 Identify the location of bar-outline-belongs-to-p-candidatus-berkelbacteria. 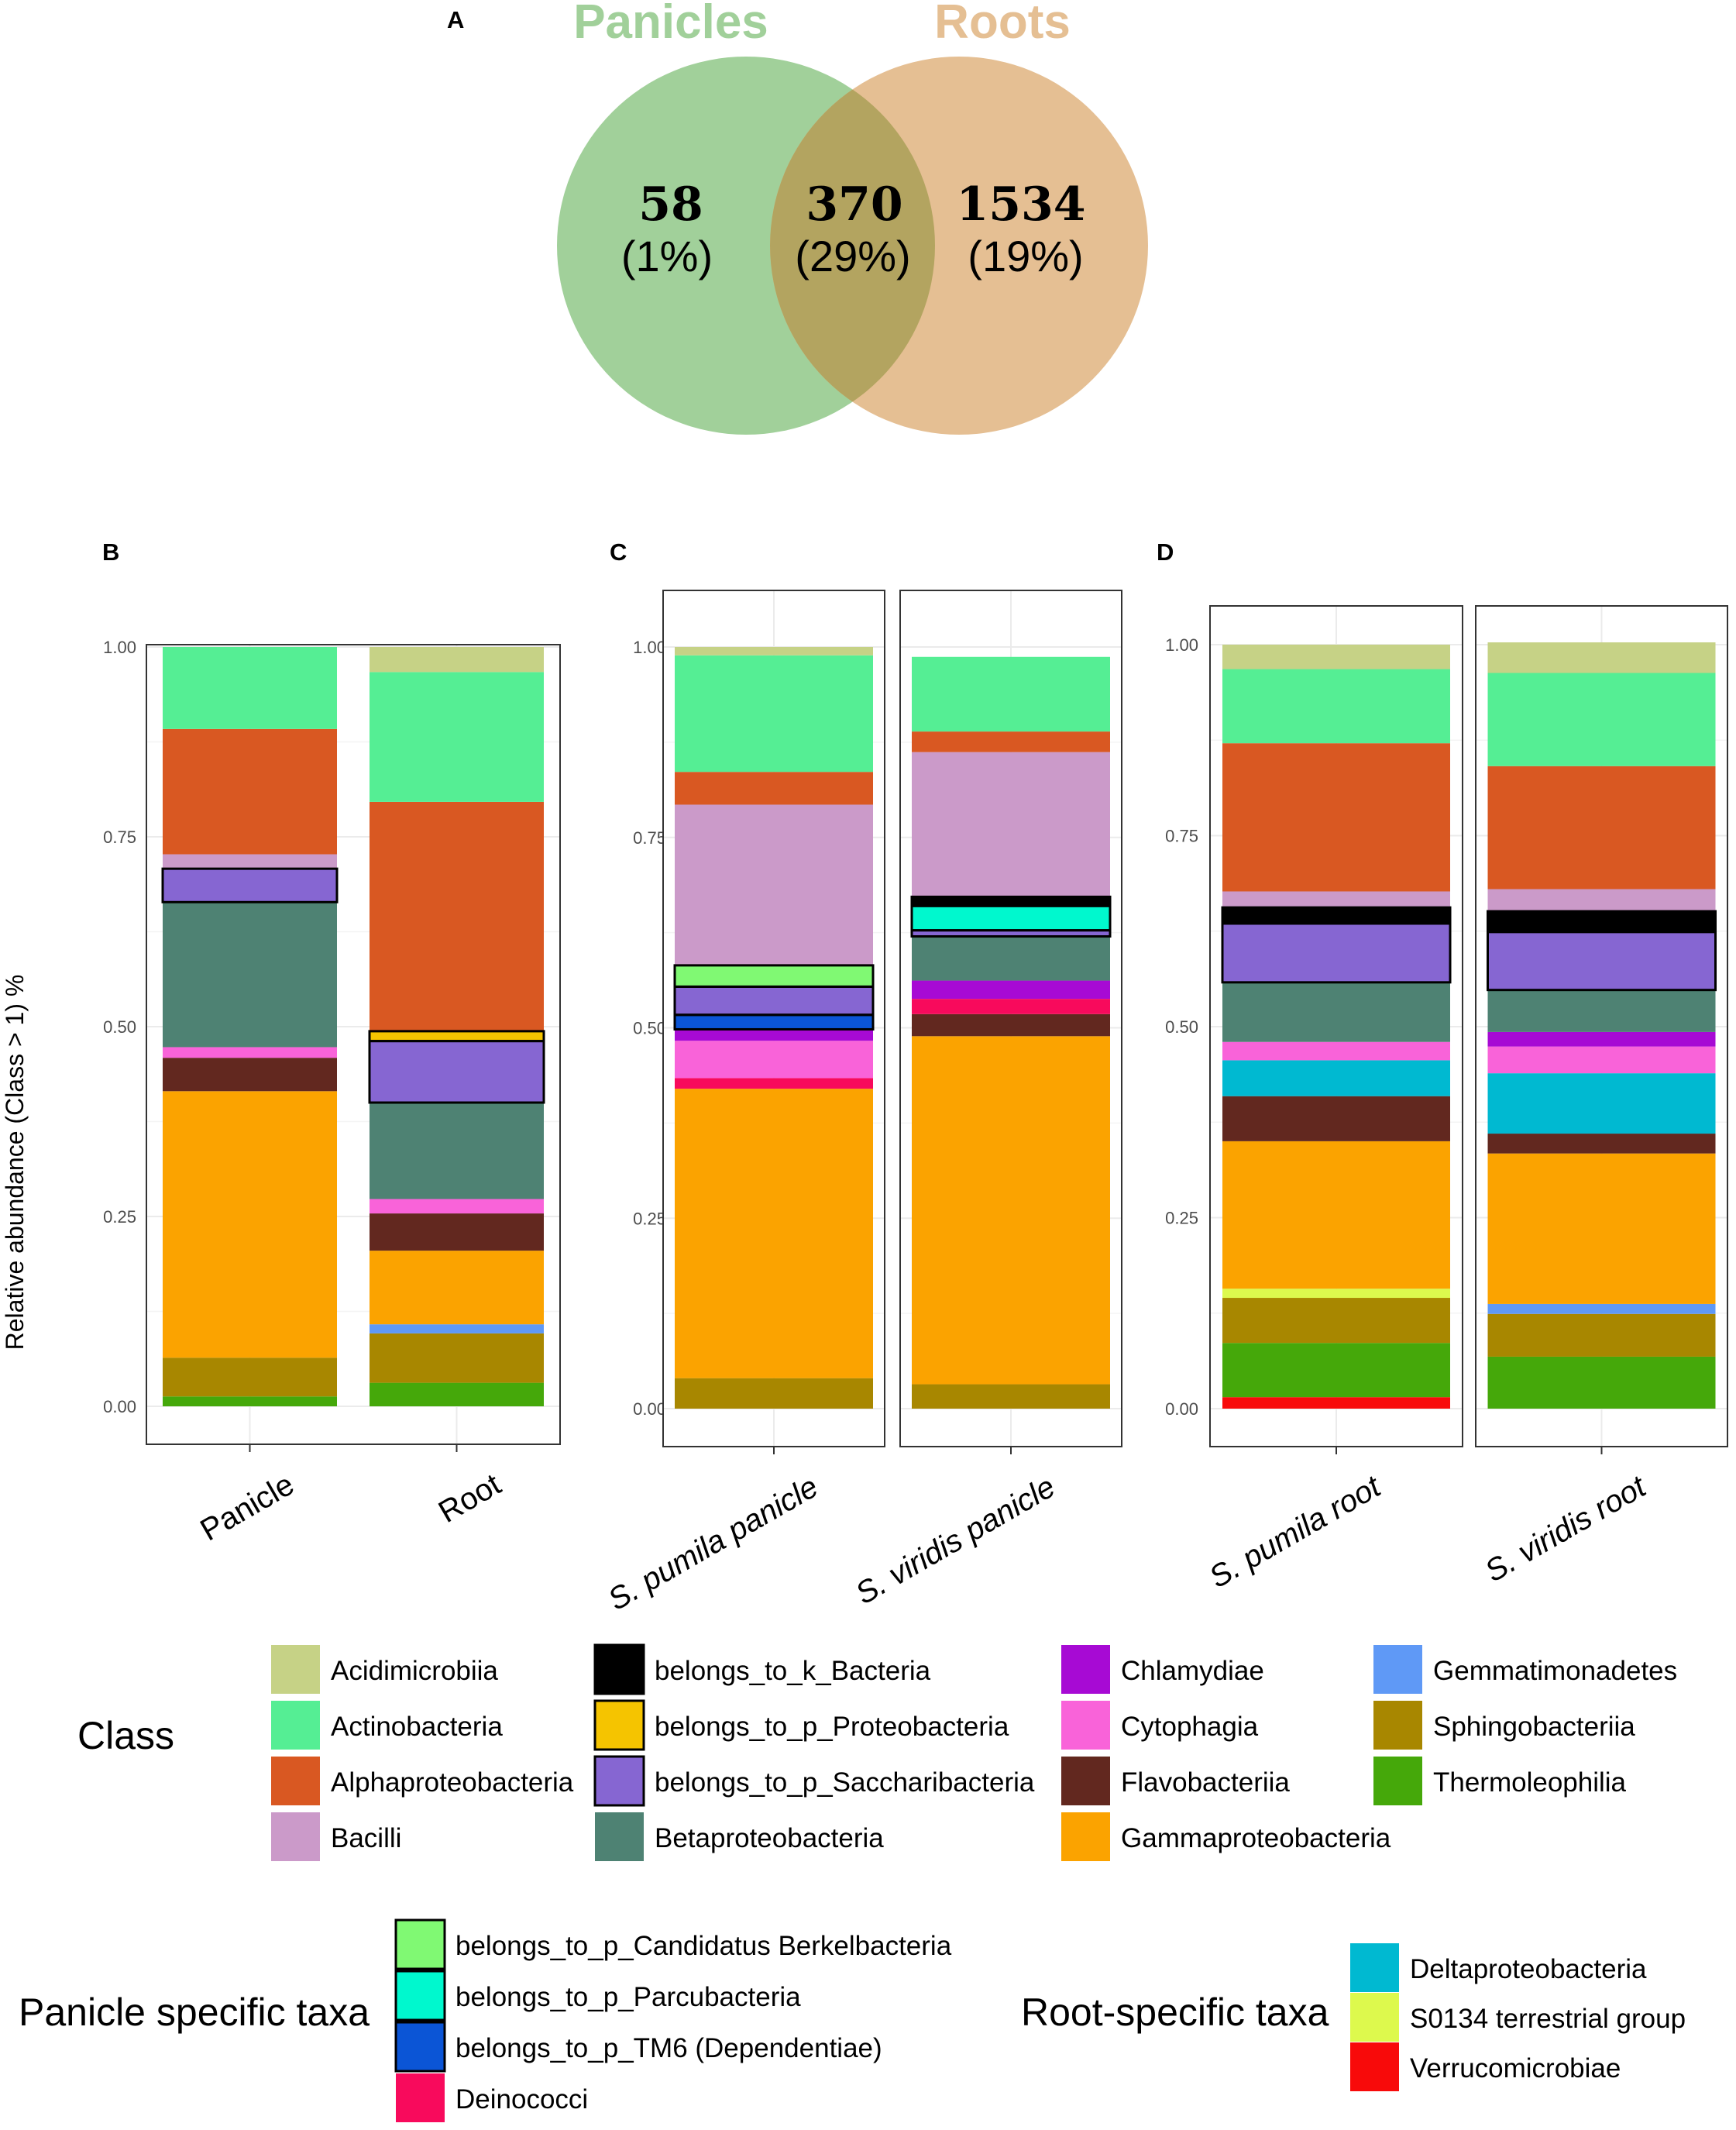
(774, 976).